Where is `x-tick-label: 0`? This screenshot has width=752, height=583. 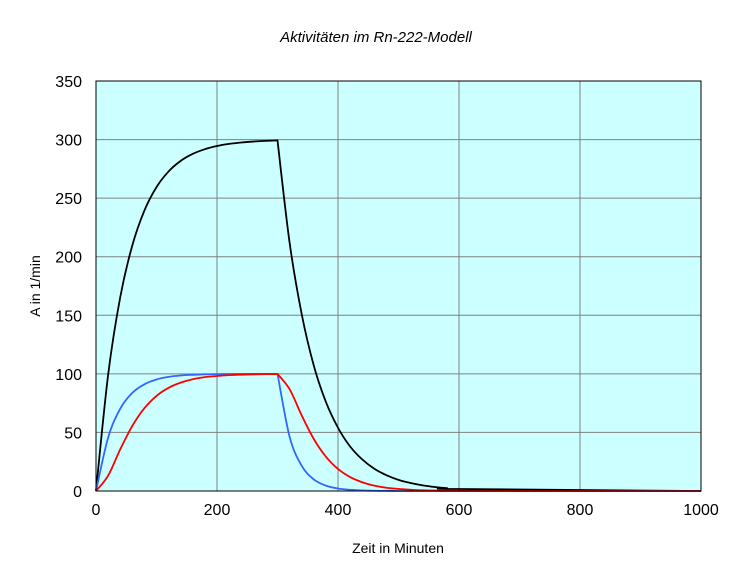
x-tick-label: 0 is located at coordinates (96, 510).